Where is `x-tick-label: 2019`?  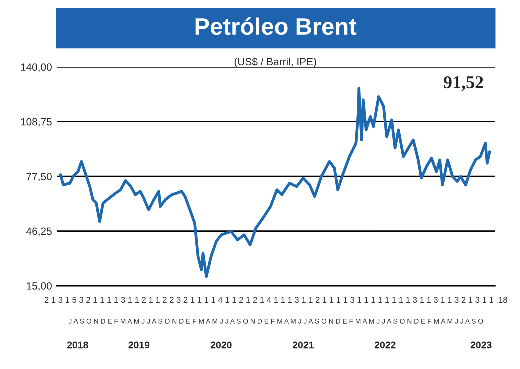
x-tick-label: 2019 is located at coordinates (139, 345).